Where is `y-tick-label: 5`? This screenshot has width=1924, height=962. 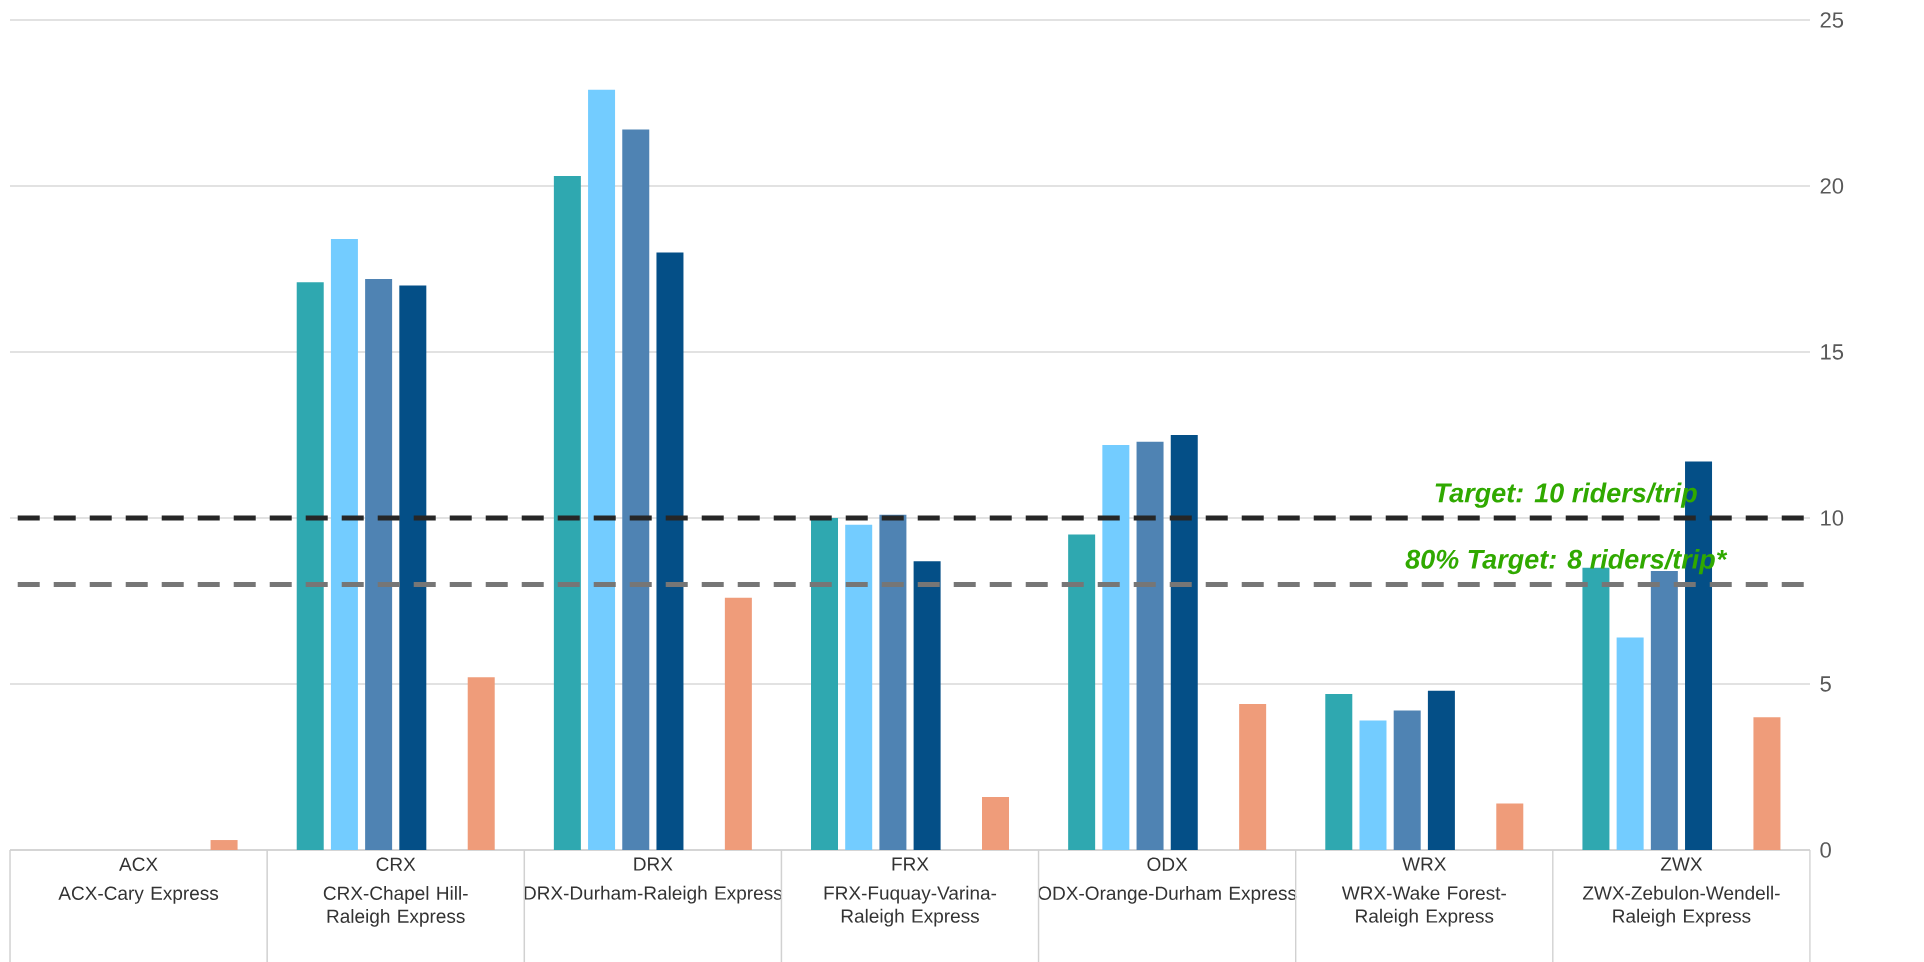 y-tick-label: 5 is located at coordinates (1825, 684).